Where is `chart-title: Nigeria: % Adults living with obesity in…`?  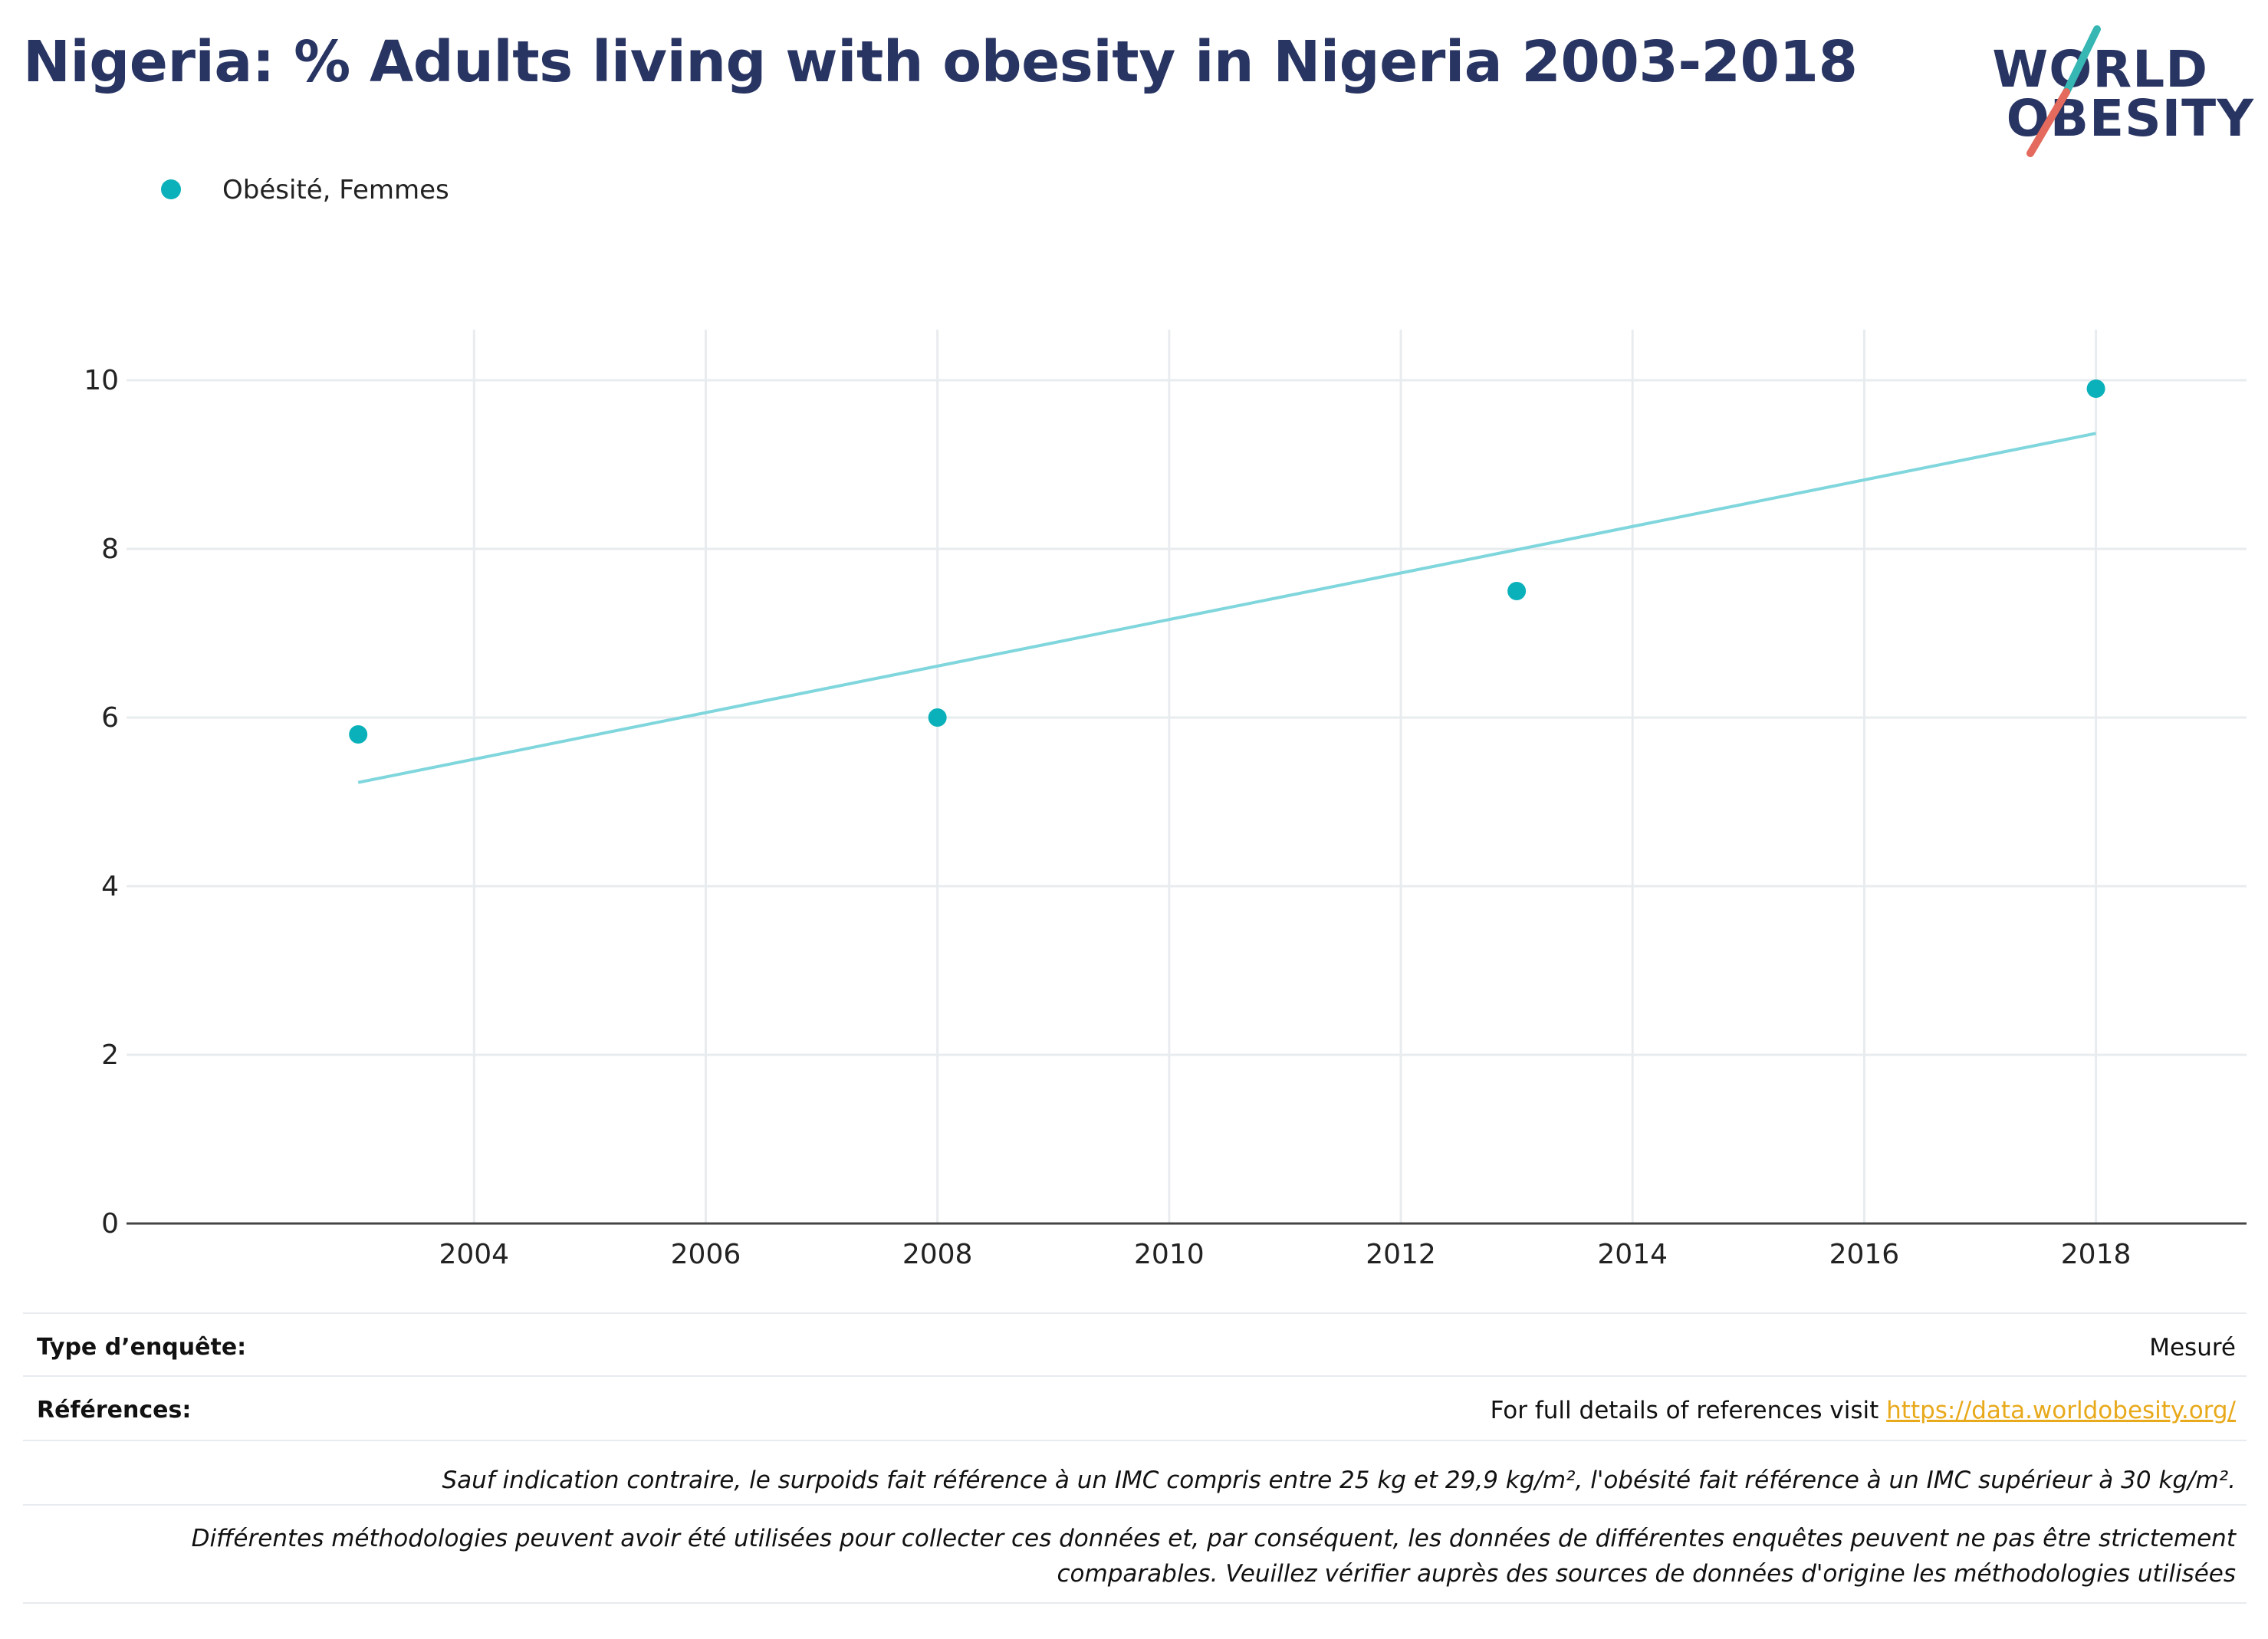
chart-title: Nigeria: % Adults living with obesity in… is located at coordinates (940, 62).